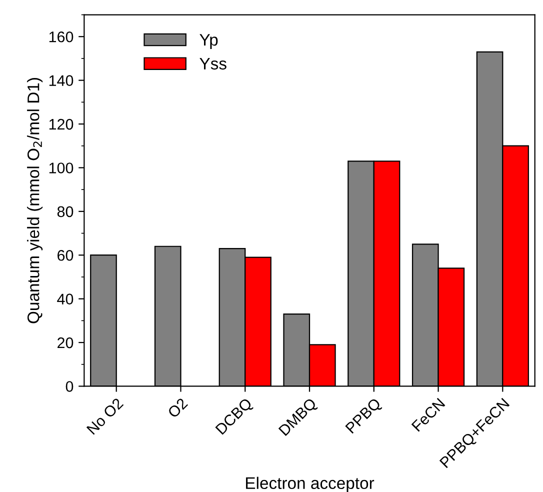 This screenshot has height=492, width=543. Describe the element at coordinates (65, 299) in the screenshot. I see `y-tick-label: 40` at that location.